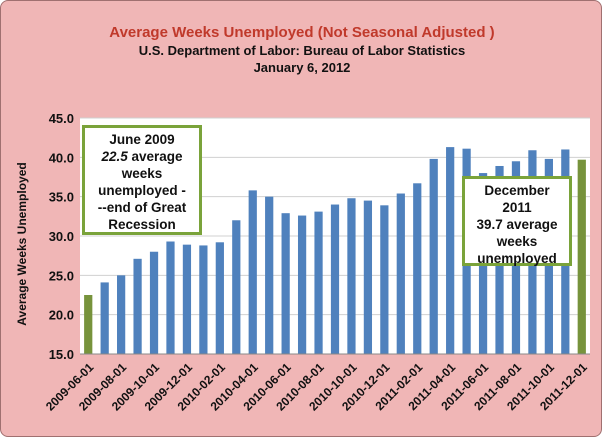 Image resolution: width=604 pixels, height=439 pixels. What do you see at coordinates (61, 197) in the screenshot?
I see `y-tick-label: 35.0` at bounding box center [61, 197].